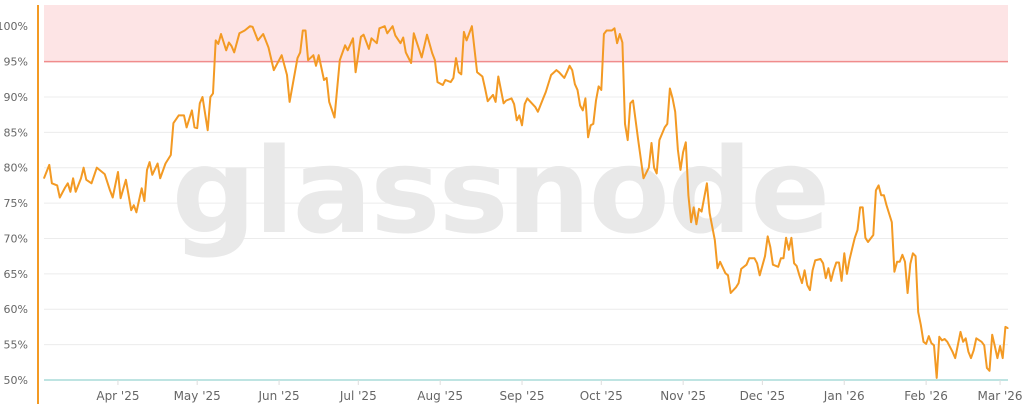 This screenshot has height=409, width=1024. What do you see at coordinates (522, 396) in the screenshot?
I see `x-tick-label: Sep '25` at bounding box center [522, 396].